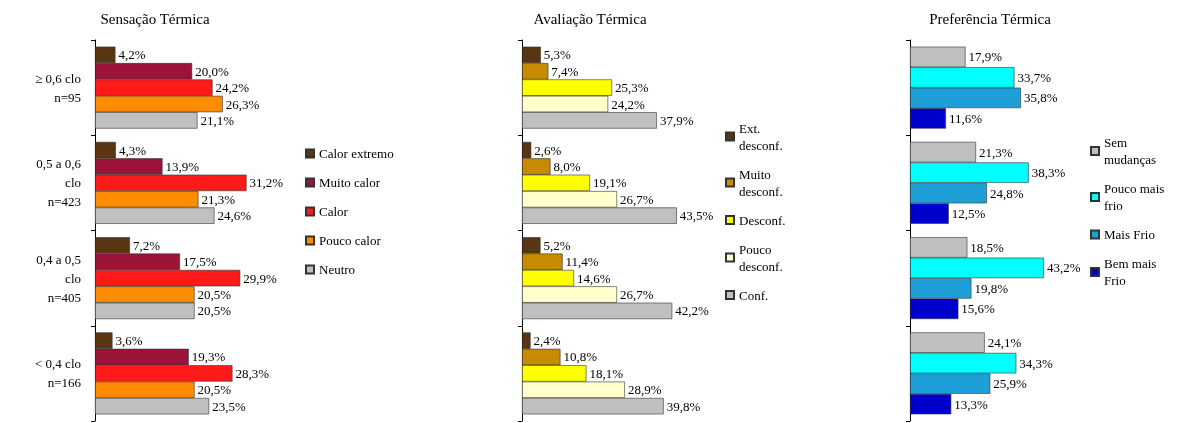 The height and width of the screenshot is (423, 1195). Describe the element at coordinates (260, 278) in the screenshot. I see `data-label: 29,9%` at that location.